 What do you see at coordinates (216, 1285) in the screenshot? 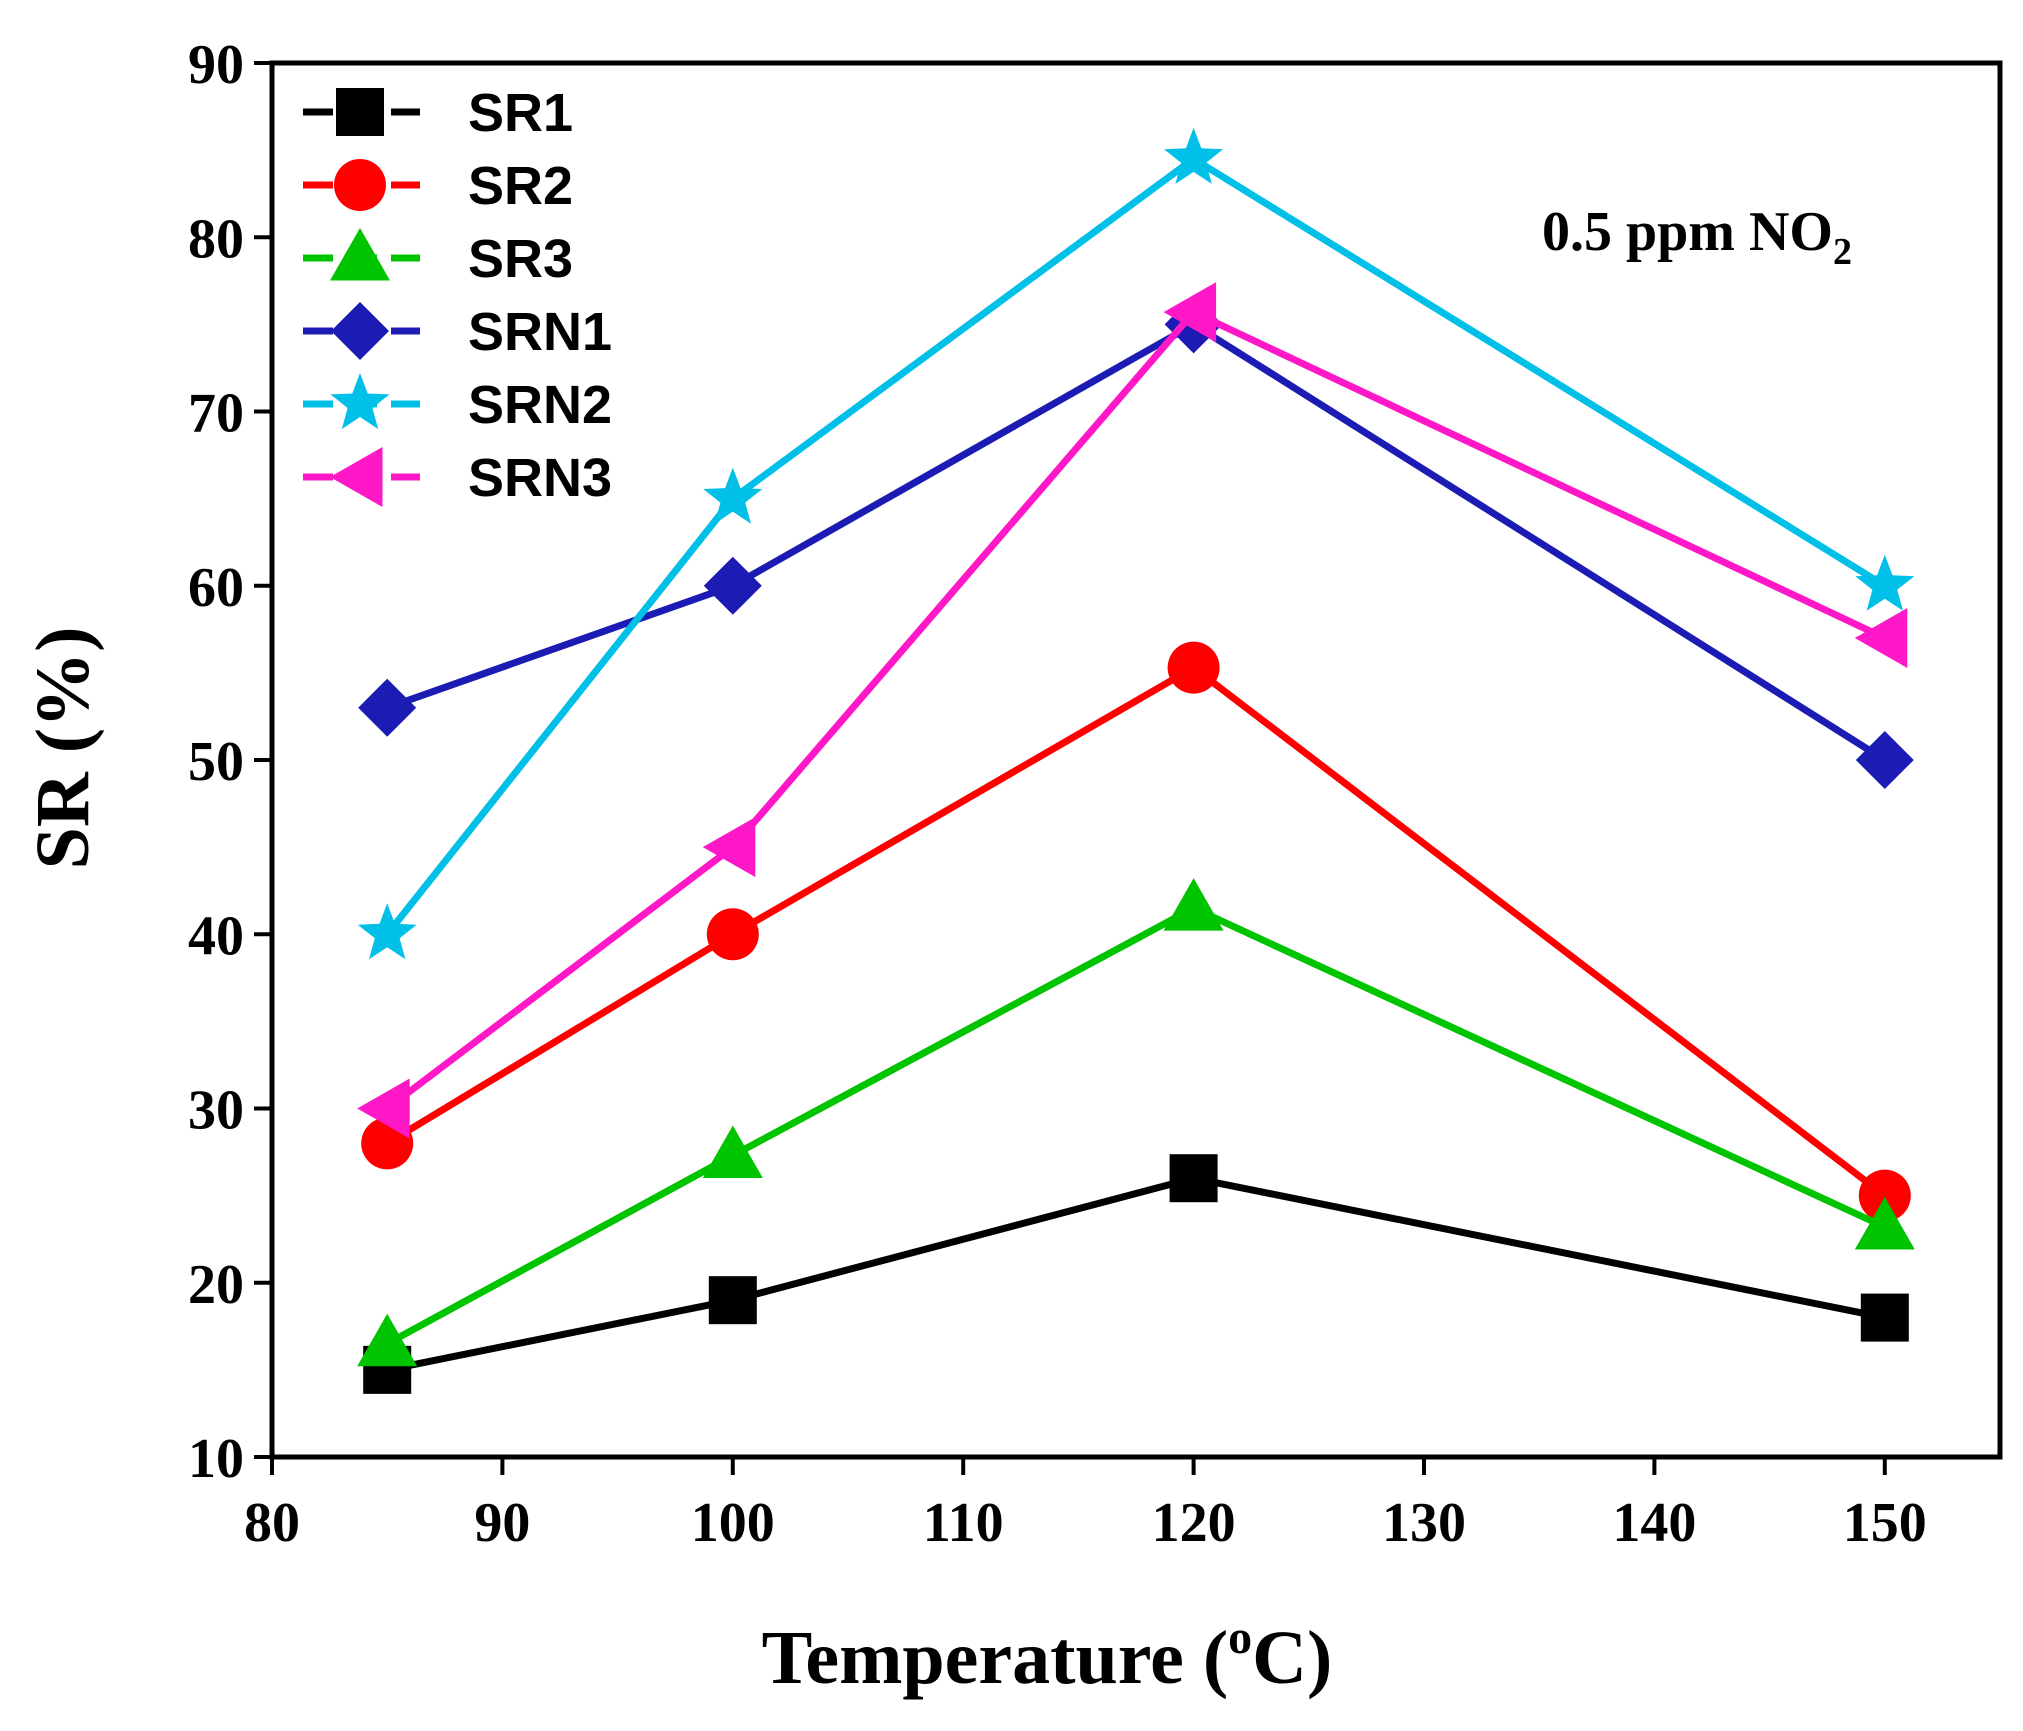
I see `y-tick-label: 20` at bounding box center [216, 1285].